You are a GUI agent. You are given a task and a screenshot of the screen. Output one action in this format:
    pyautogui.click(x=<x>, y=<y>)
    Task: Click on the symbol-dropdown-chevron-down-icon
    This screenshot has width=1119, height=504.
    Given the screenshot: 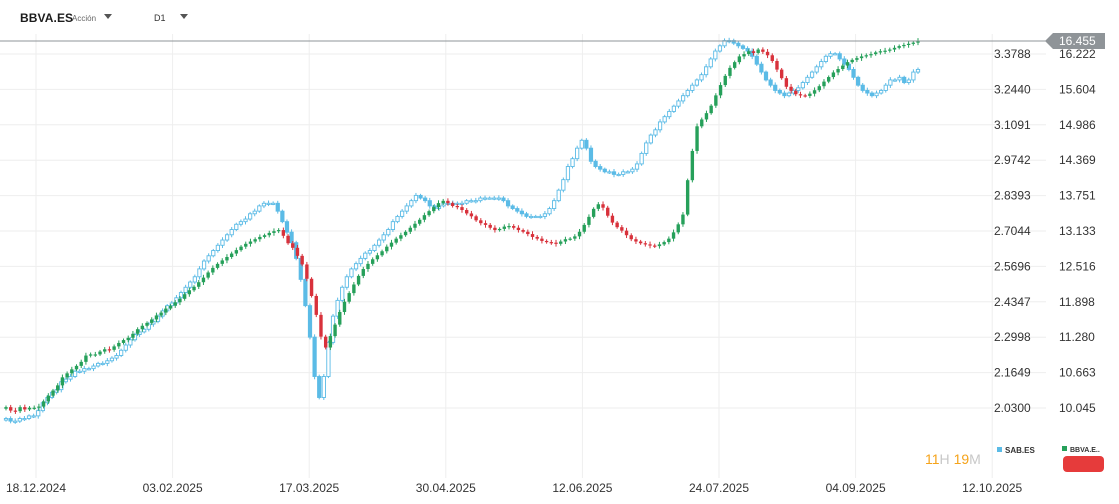 What is the action you would take?
    pyautogui.click(x=108, y=16)
    